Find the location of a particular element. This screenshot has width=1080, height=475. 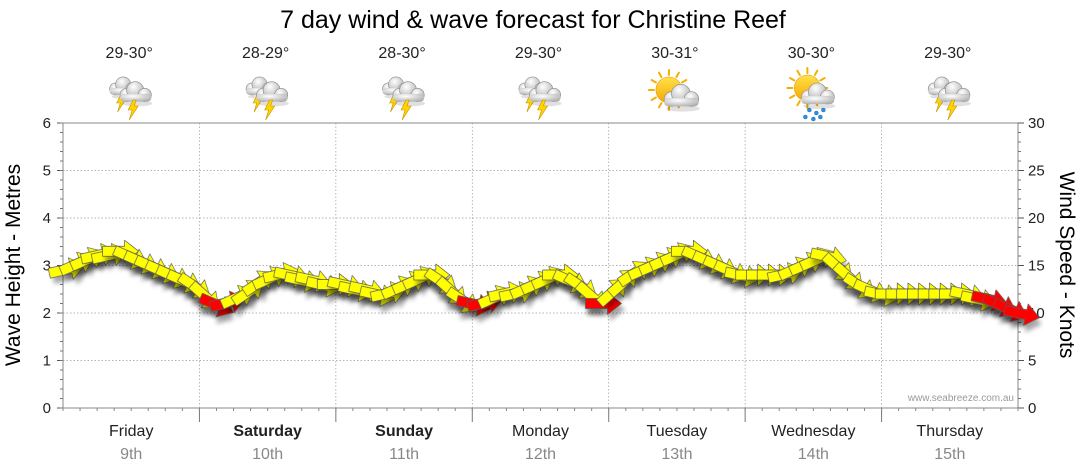

right-axis-title: Wind Speed - Knots is located at coordinates (1066, 265).